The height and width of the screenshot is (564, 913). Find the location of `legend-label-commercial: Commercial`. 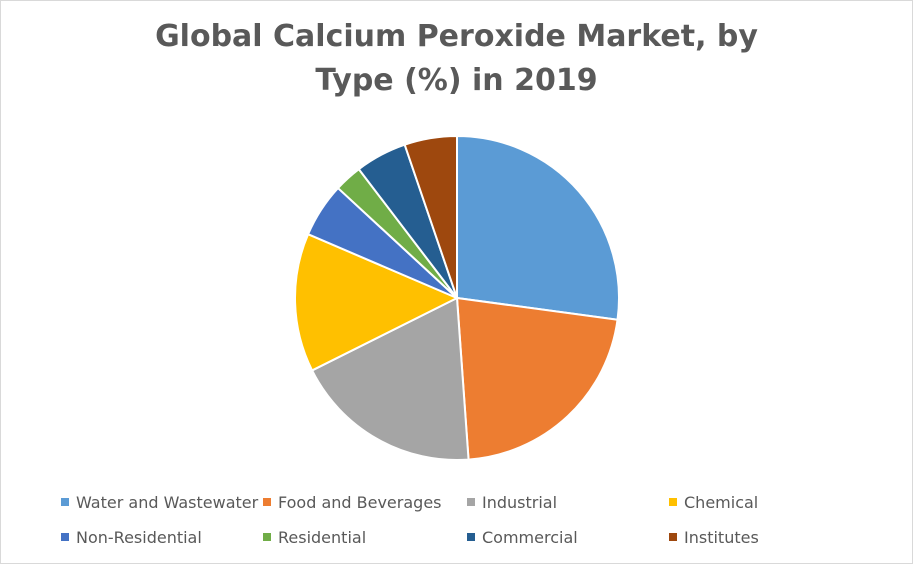

legend-label-commercial: Commercial is located at coordinates (530, 537).